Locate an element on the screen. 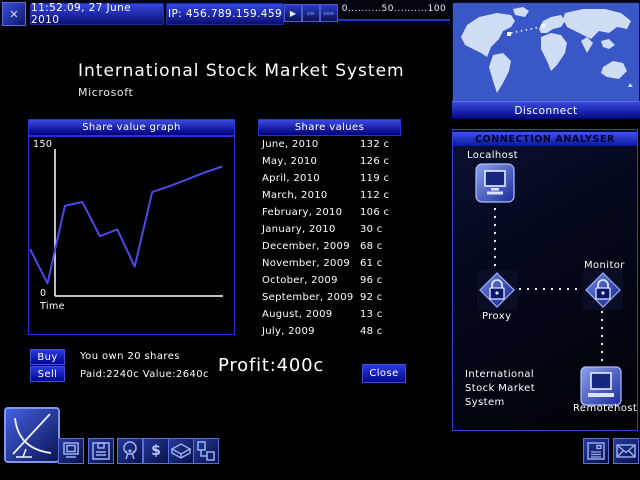 Image resolution: width=640 pixels, height=480 pixels. hardware-icon is located at coordinates (71, 451).